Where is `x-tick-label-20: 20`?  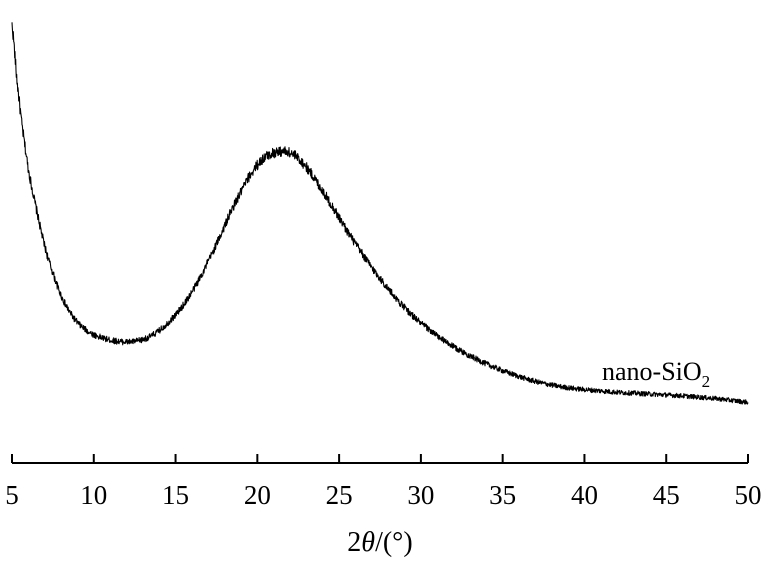 x-tick-label-20: 20 is located at coordinates (257, 495).